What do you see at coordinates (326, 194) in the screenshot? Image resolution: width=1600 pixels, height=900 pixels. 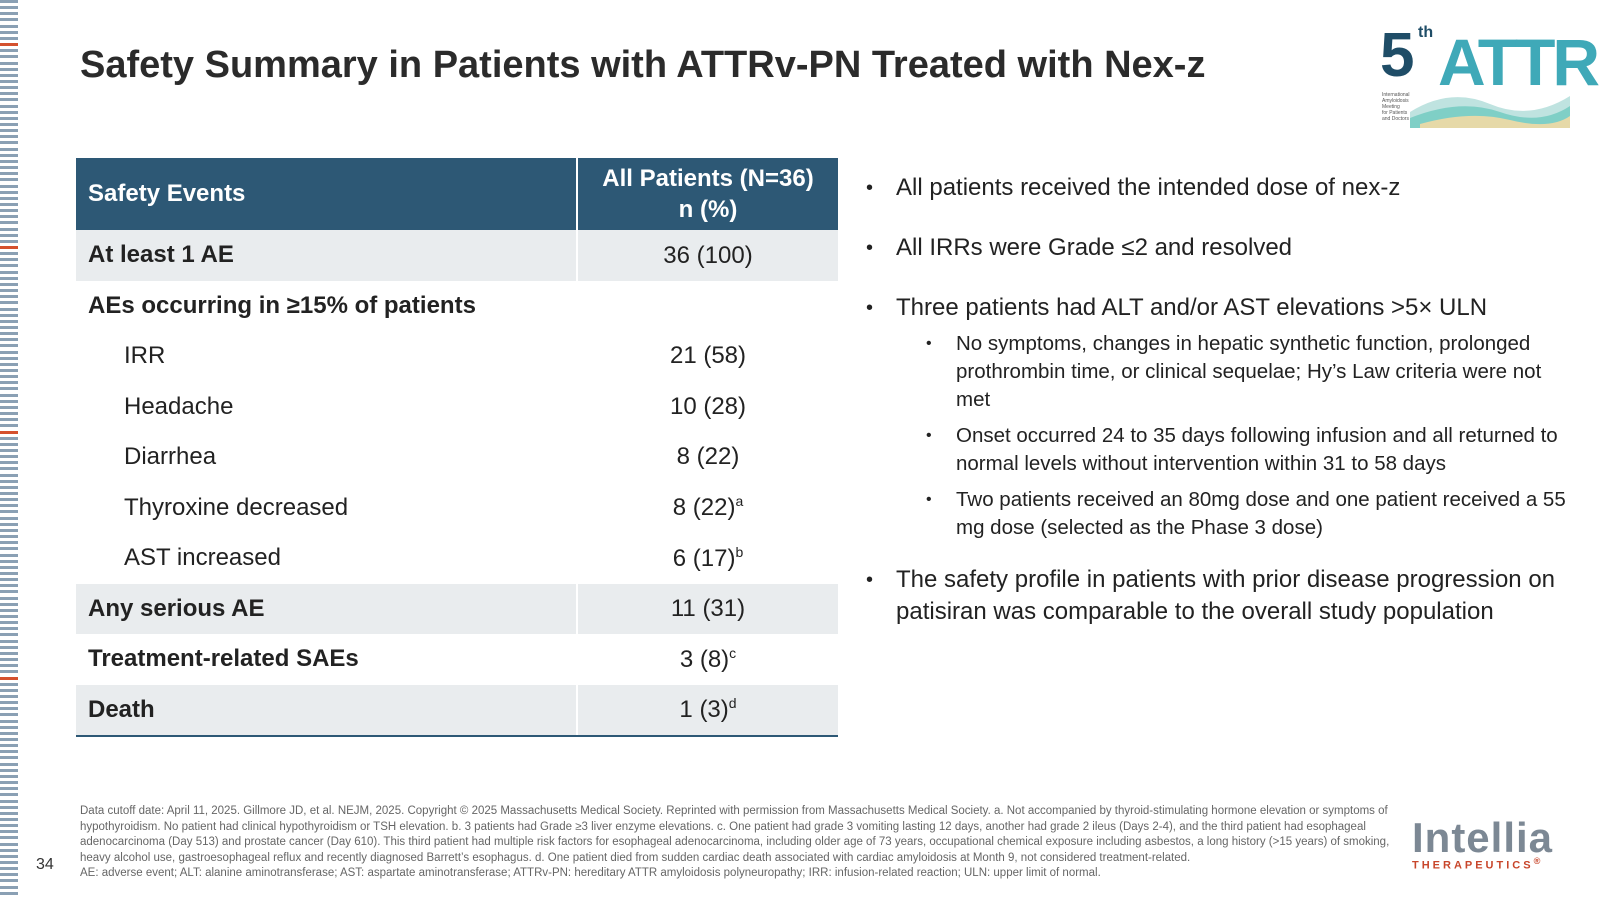 I see `header-safety-events: Safety Events` at bounding box center [326, 194].